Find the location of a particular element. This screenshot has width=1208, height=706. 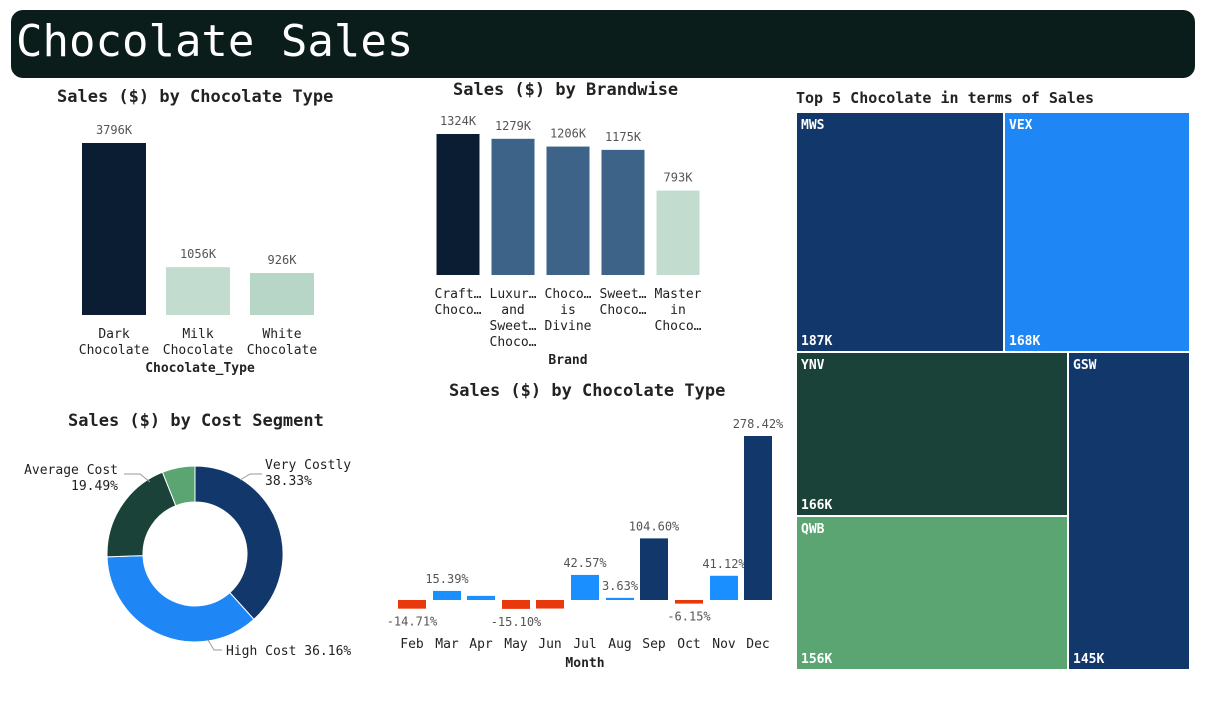

x-tick-label: Nov is located at coordinates (724, 644).